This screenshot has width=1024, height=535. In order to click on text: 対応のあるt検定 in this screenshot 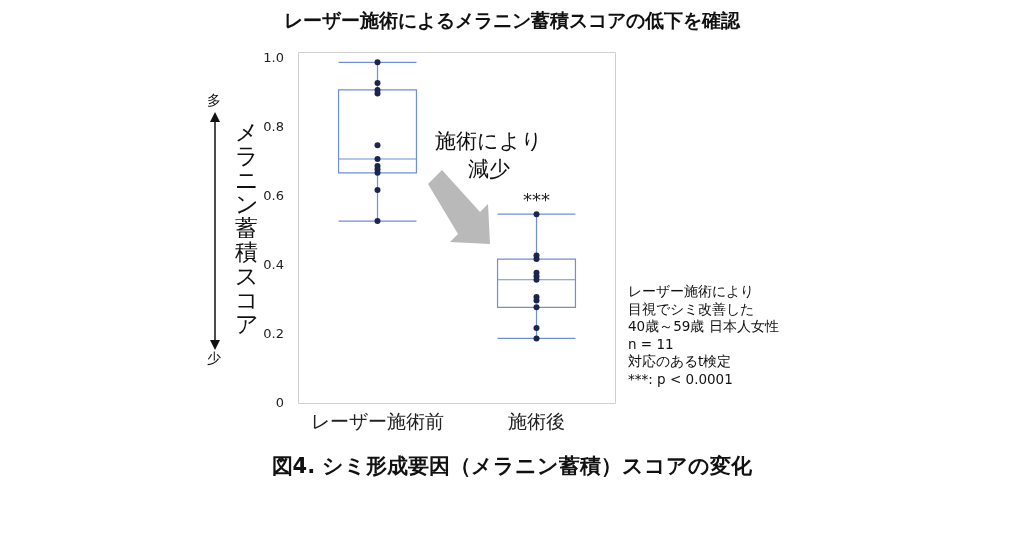, I will do `click(680, 362)`.